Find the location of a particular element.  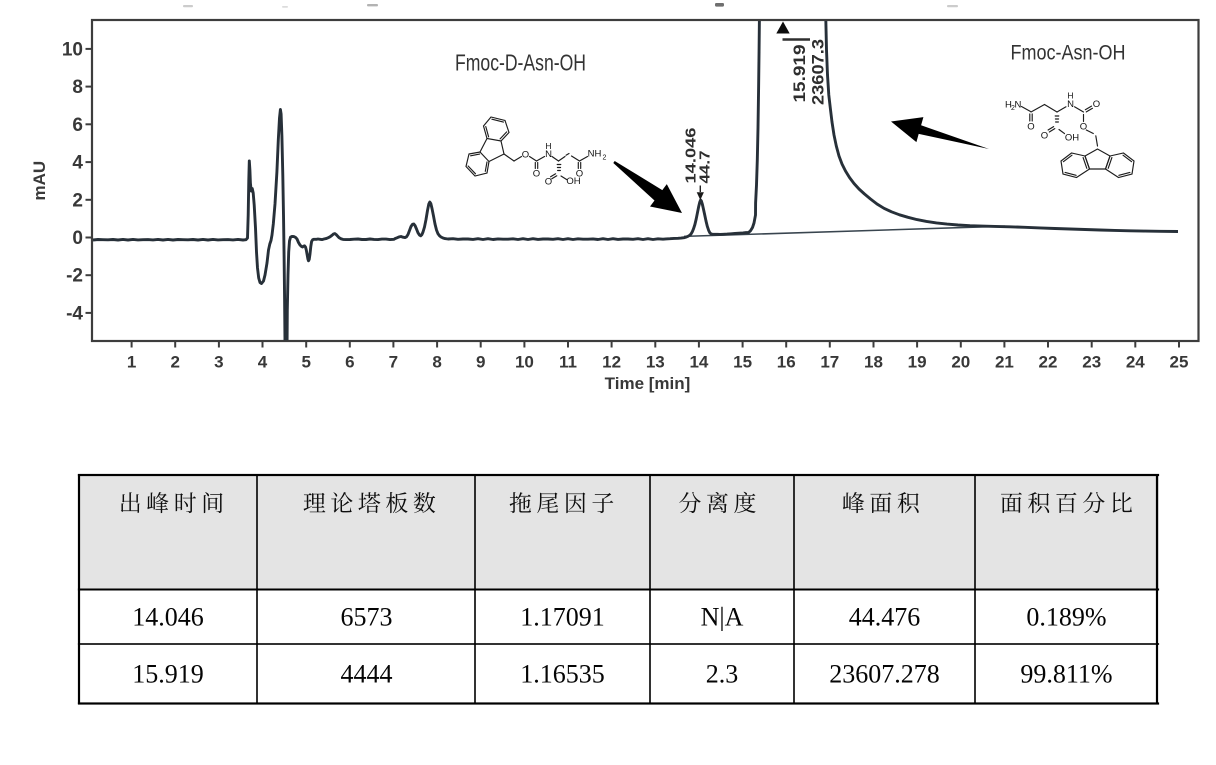

svg-text: 99.811% is located at coordinates (1066, 674).